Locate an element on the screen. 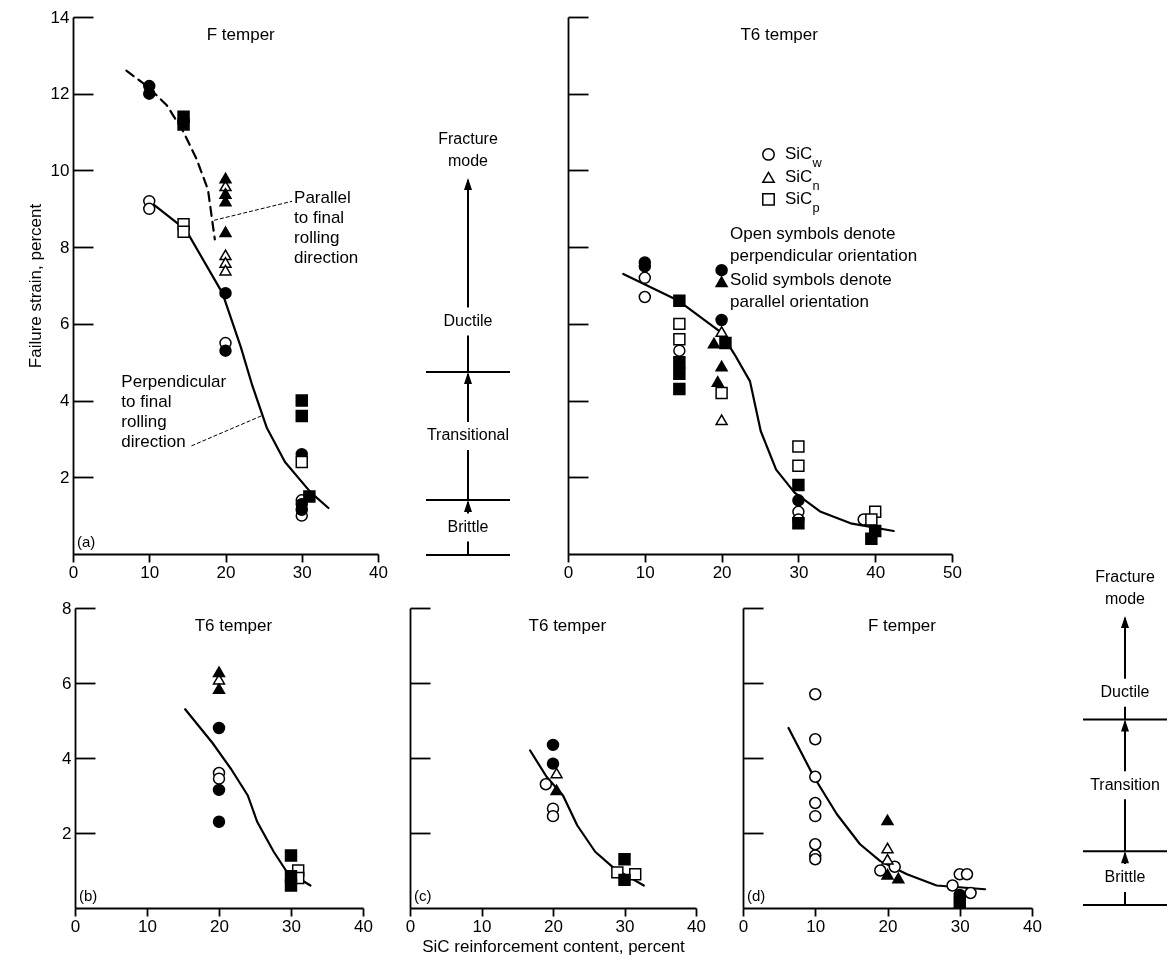  text: F temper is located at coordinates (902, 625).